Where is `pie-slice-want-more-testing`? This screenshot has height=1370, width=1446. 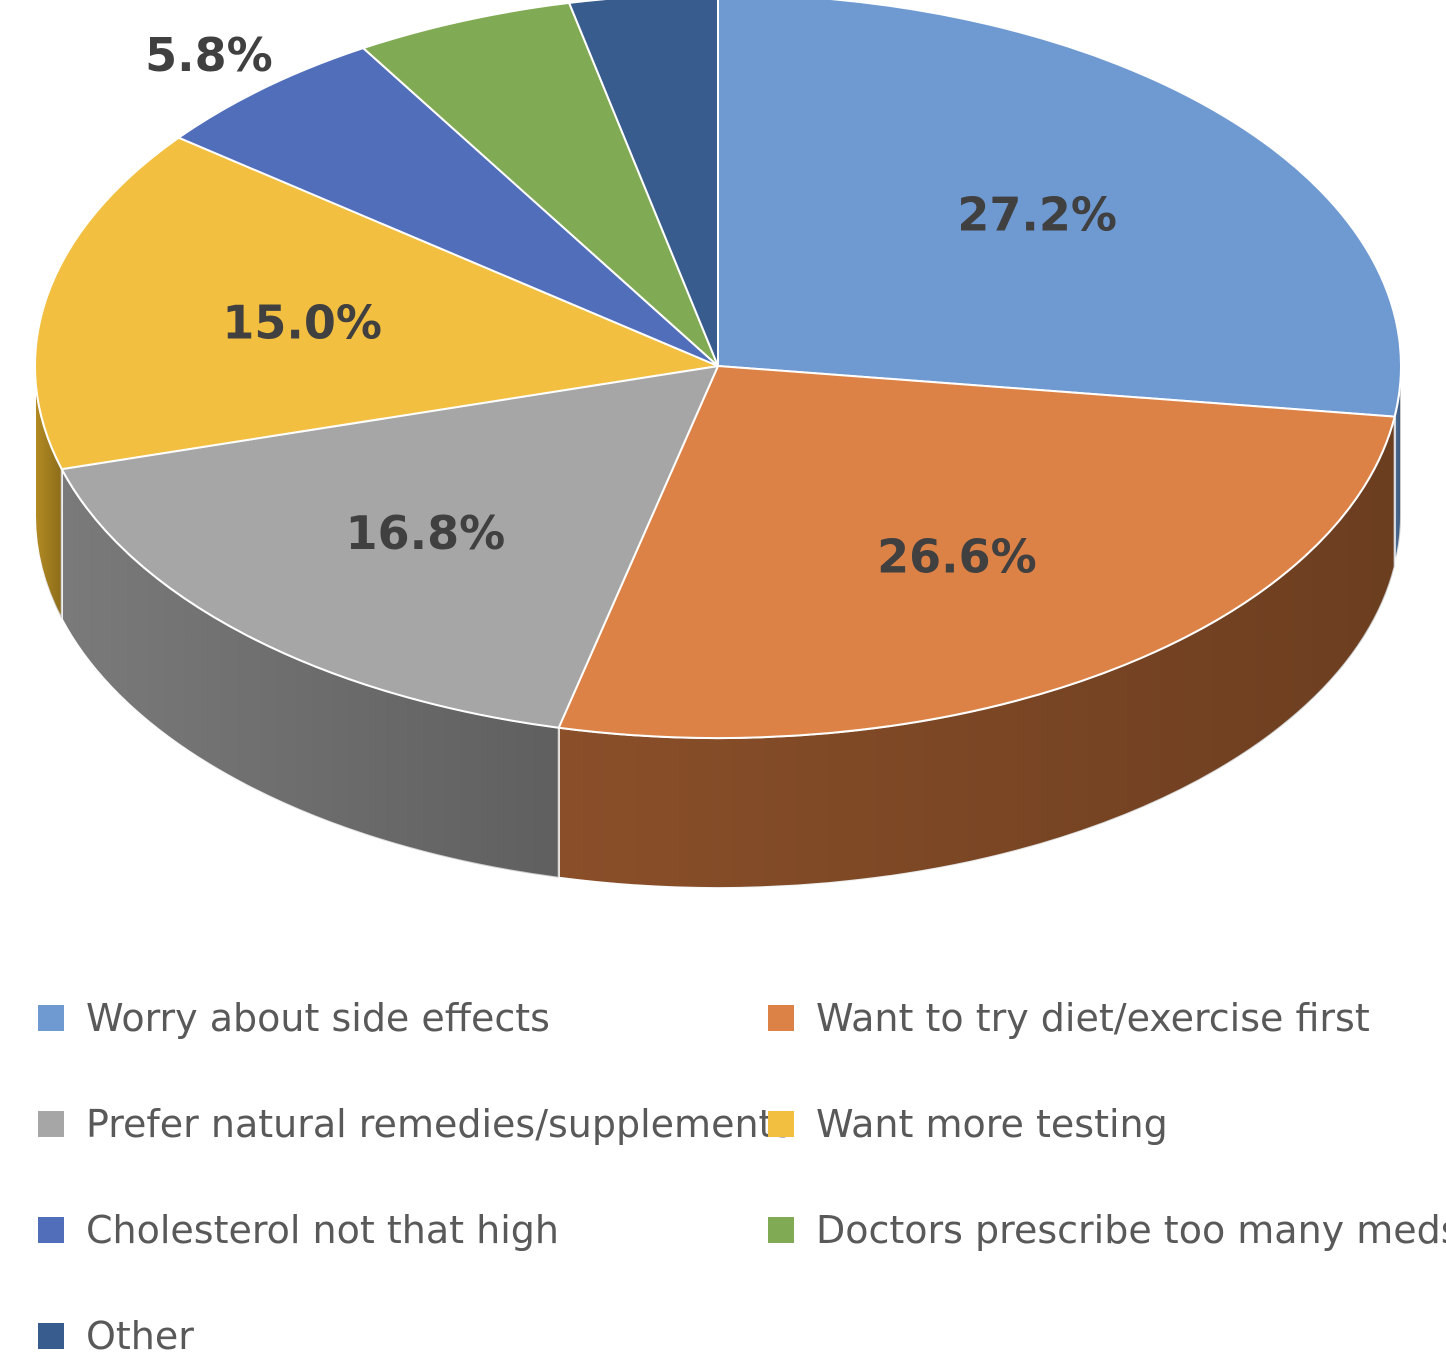
pie-slice-want-more-testing is located at coordinates (376, 303).